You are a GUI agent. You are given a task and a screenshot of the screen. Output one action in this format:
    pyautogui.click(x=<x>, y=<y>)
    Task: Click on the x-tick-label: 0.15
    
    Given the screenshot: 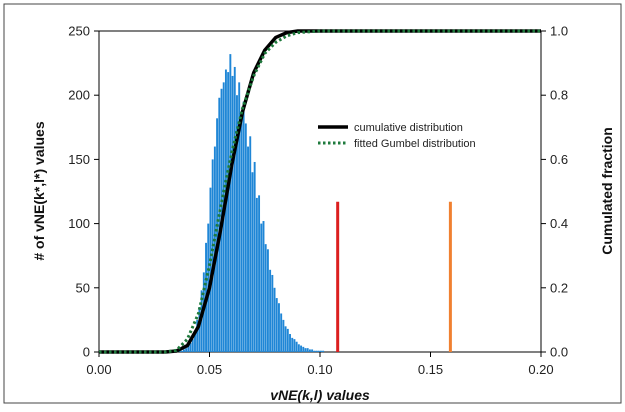 What is the action you would take?
    pyautogui.click(x=430, y=369)
    